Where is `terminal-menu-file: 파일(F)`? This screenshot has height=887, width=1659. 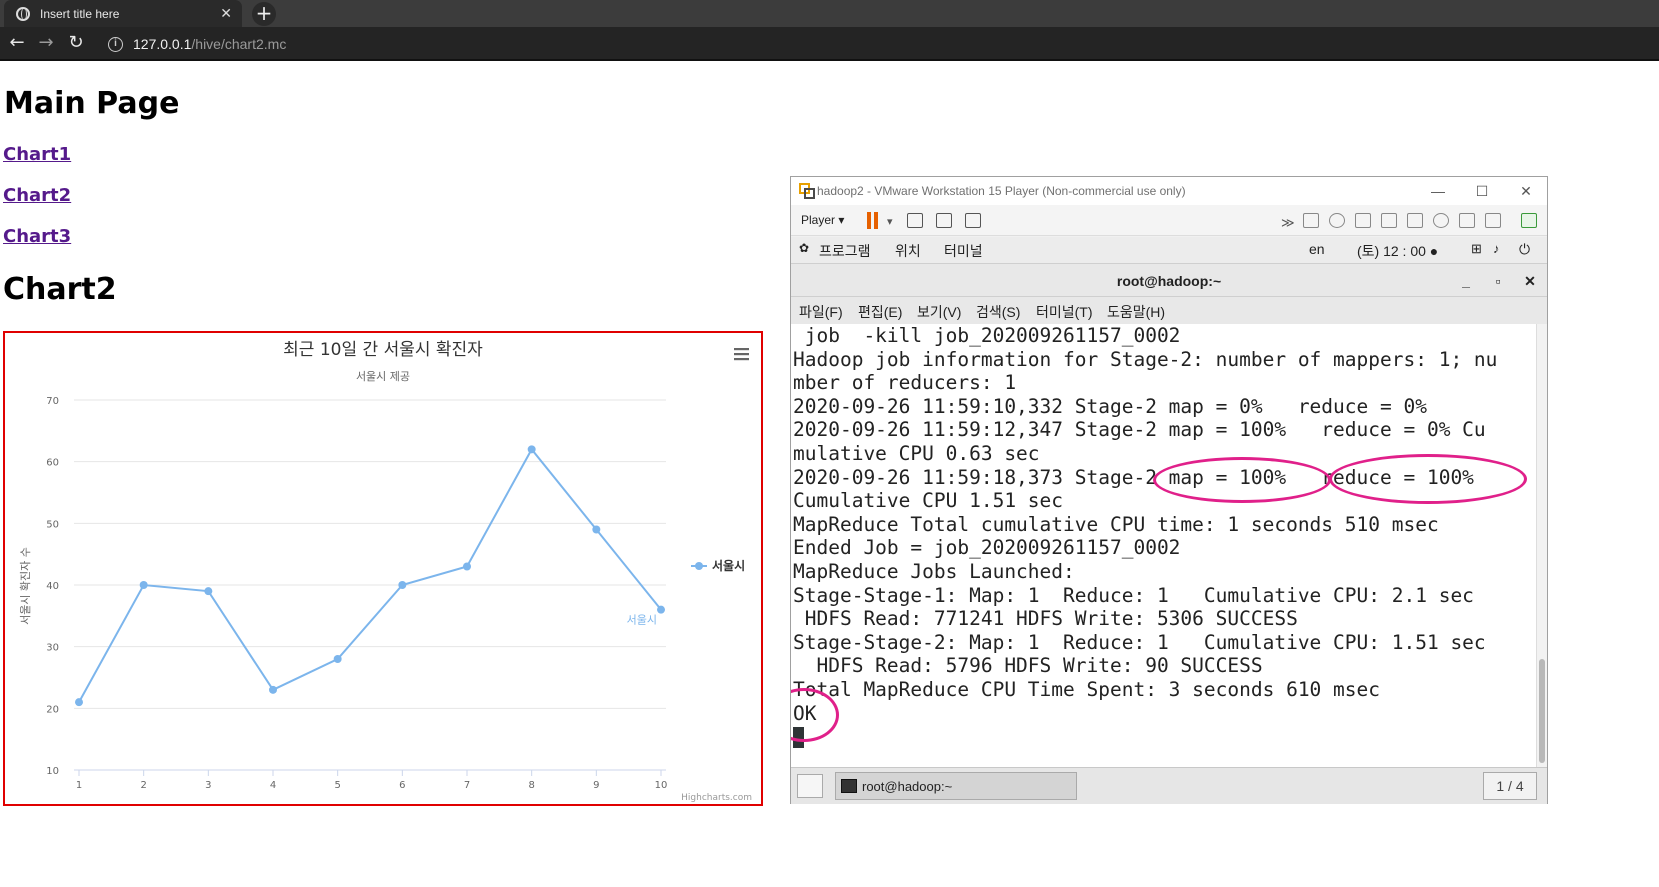 terminal-menu-file: 파일(F) is located at coordinates (821, 312).